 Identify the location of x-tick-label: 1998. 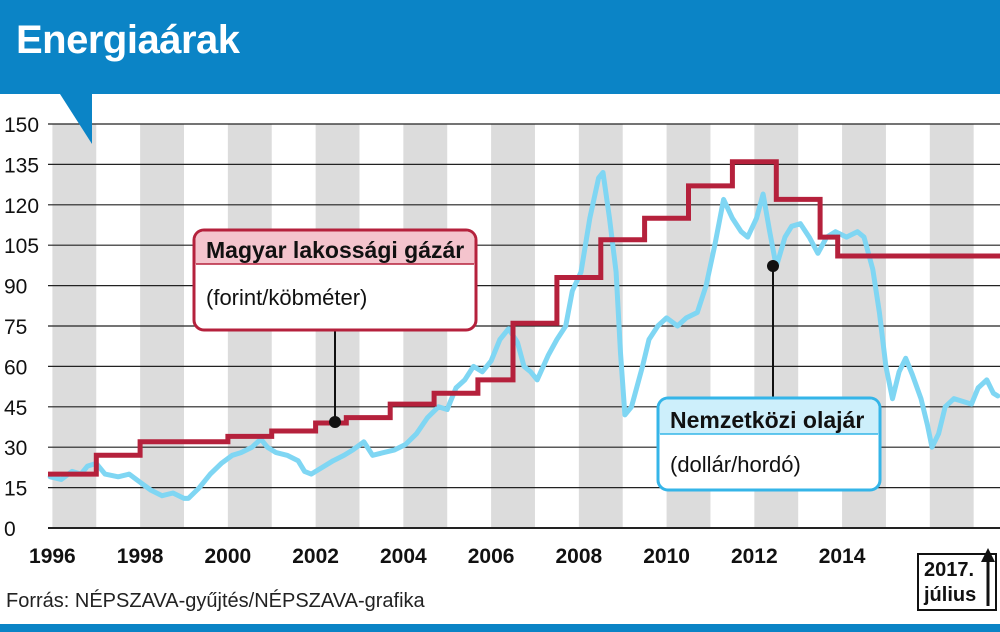
(140, 556).